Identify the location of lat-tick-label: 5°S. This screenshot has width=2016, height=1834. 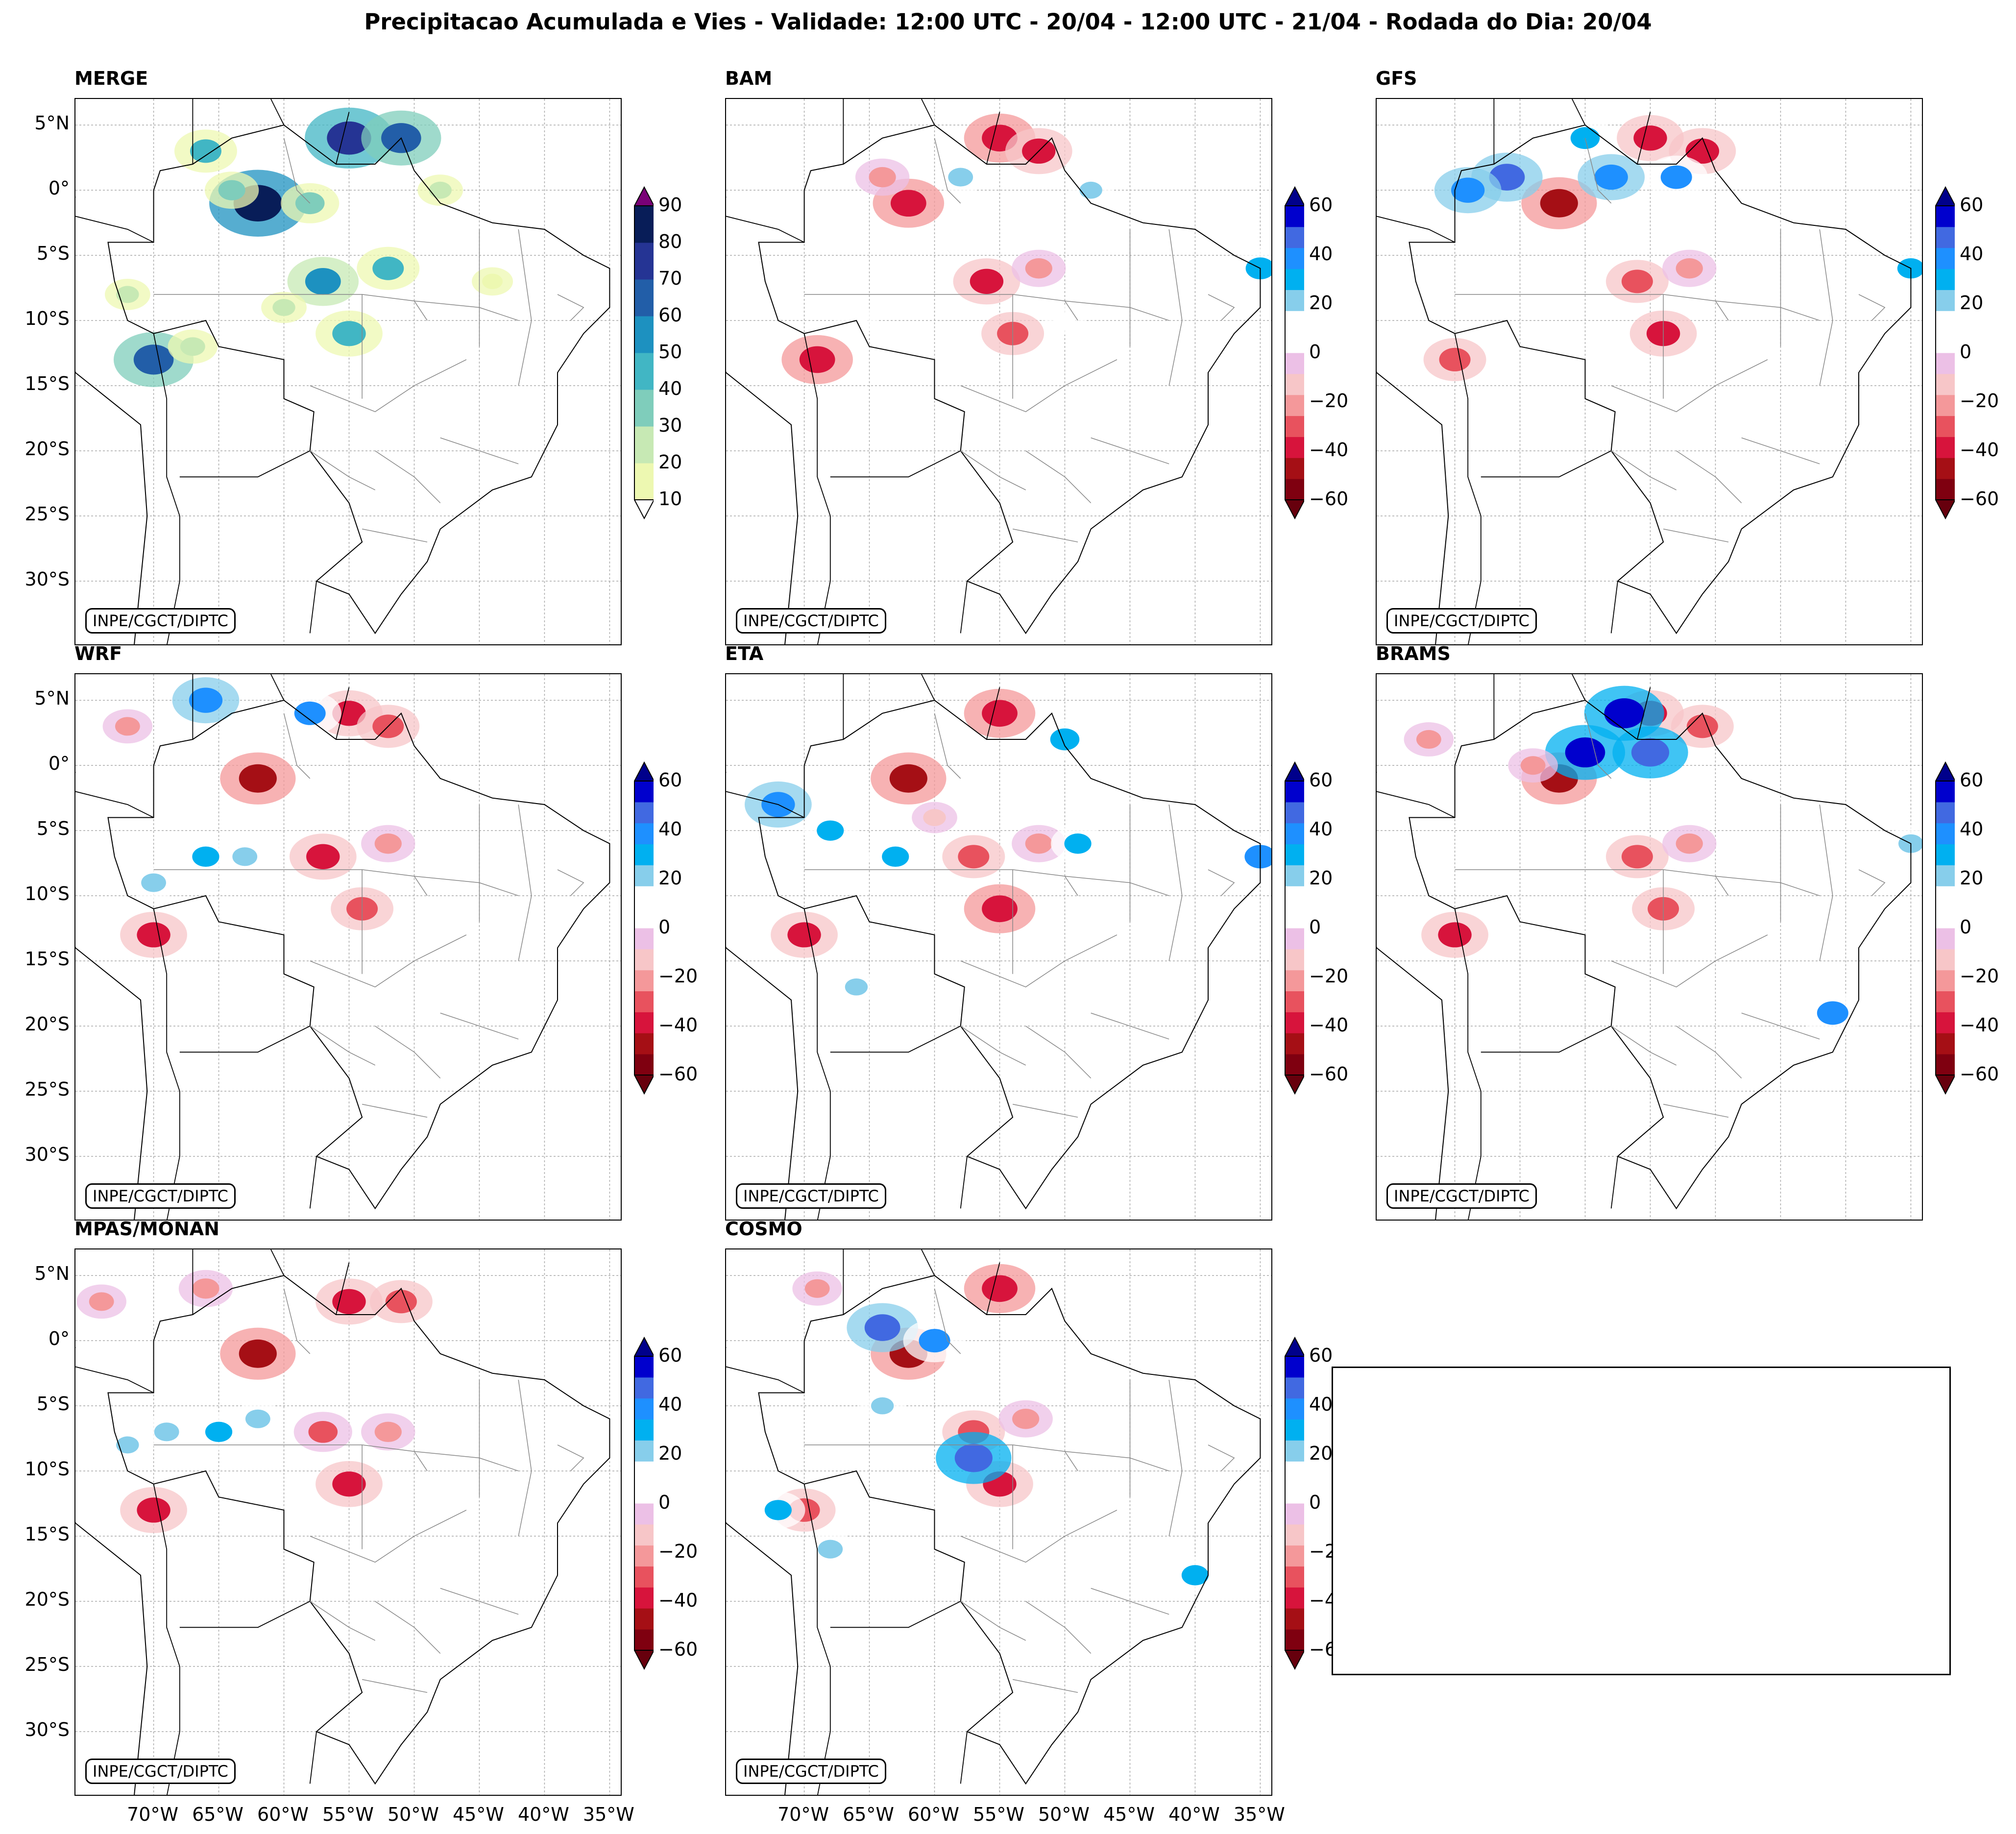
(53, 1404).